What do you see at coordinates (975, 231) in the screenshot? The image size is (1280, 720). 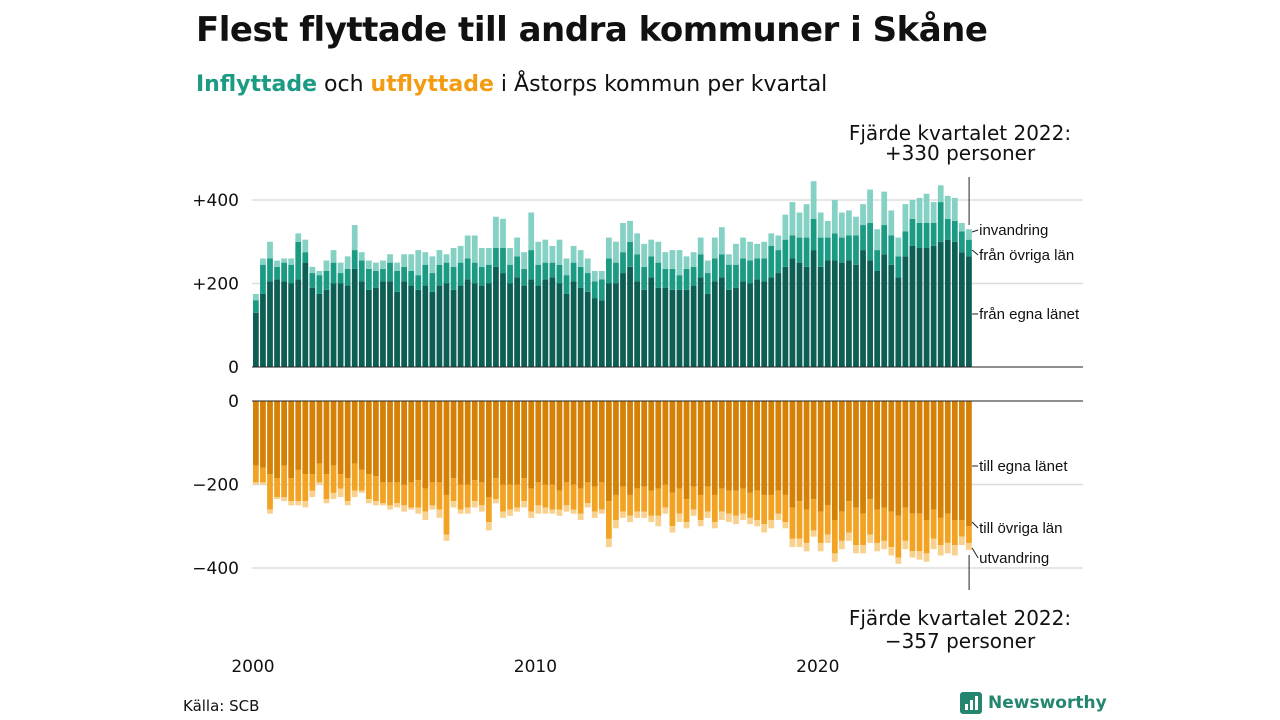 I see `series-label-connector` at bounding box center [975, 231].